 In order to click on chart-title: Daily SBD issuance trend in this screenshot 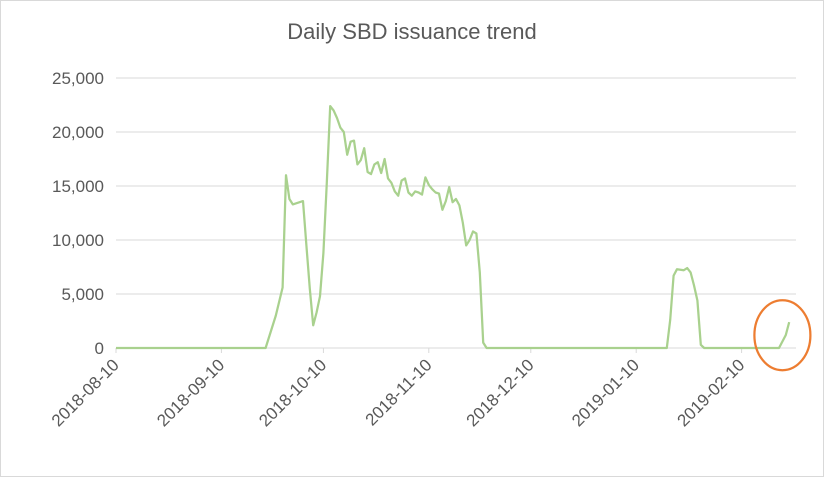, I will do `click(412, 31)`.